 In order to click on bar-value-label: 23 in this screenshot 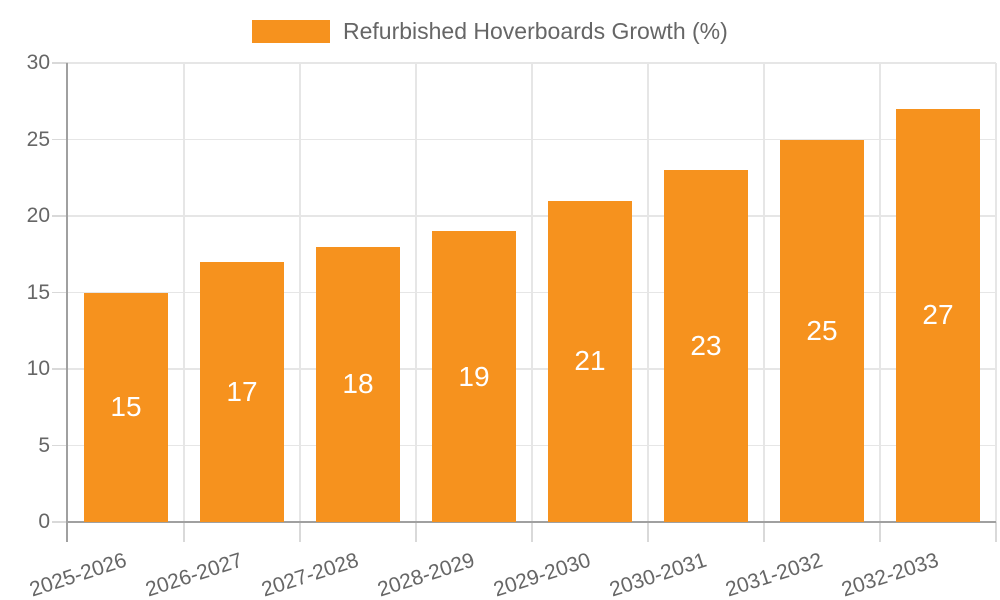, I will do `click(706, 346)`.